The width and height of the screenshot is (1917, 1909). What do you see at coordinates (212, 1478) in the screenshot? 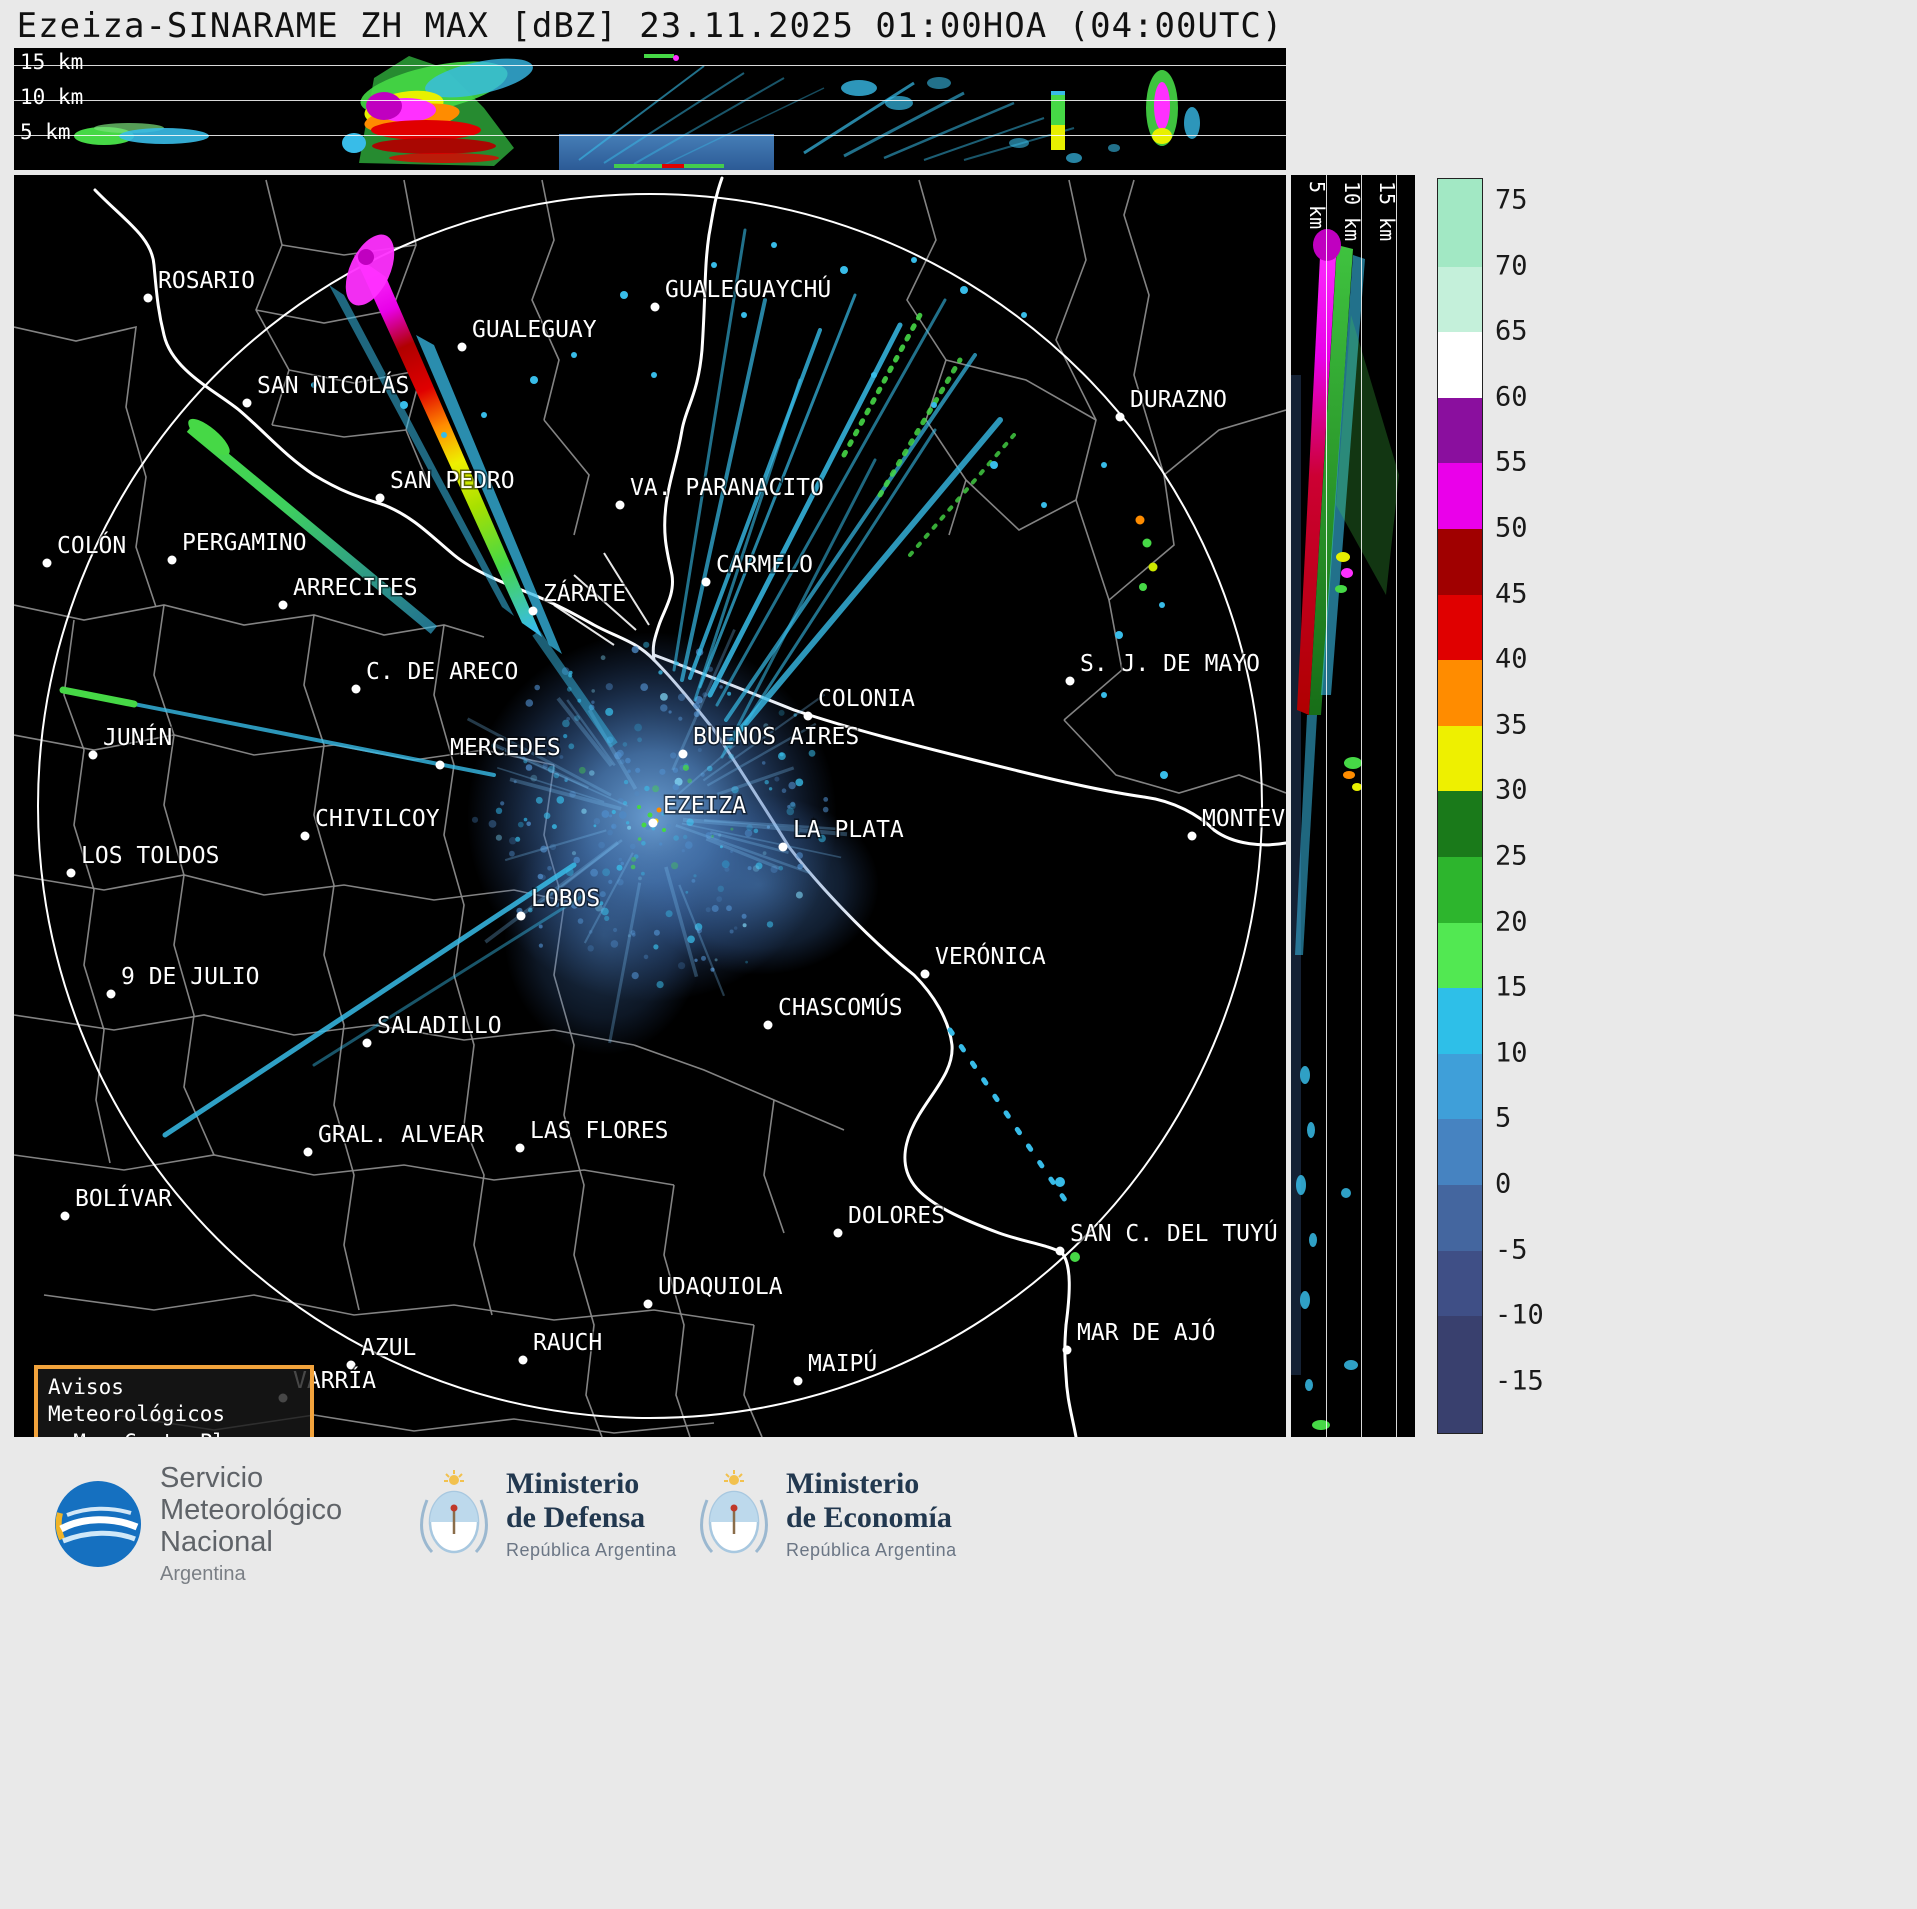
I see `smn-name-line1: Servicio` at bounding box center [212, 1478].